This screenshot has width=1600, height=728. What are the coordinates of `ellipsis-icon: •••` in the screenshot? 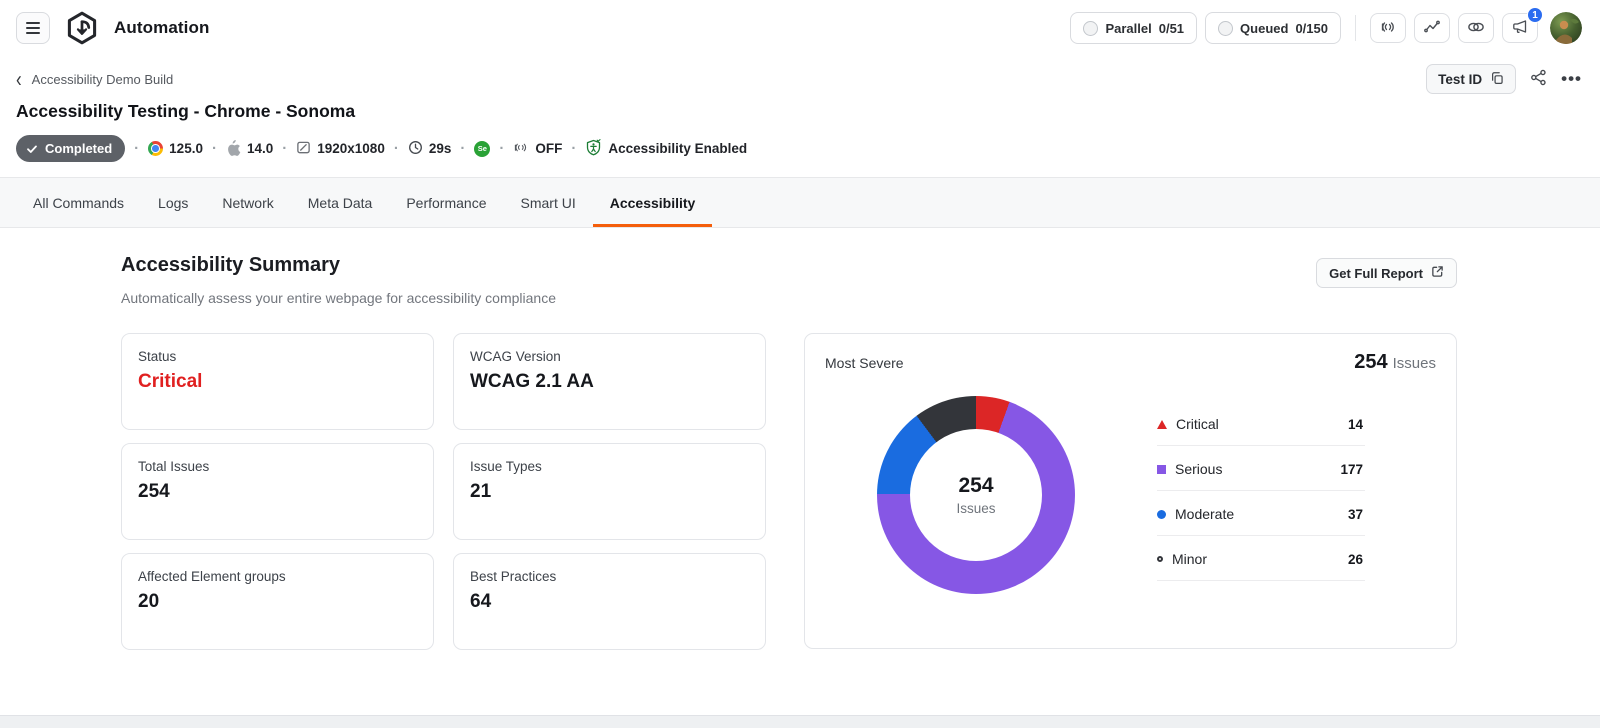 It's located at (1571, 78).